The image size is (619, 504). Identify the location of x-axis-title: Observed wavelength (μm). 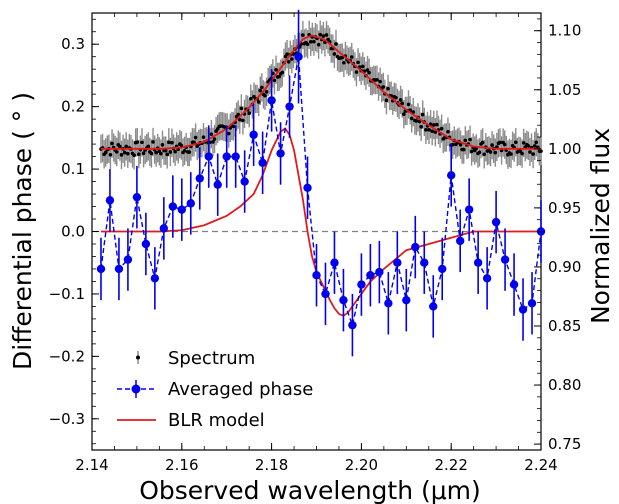
(310, 490).